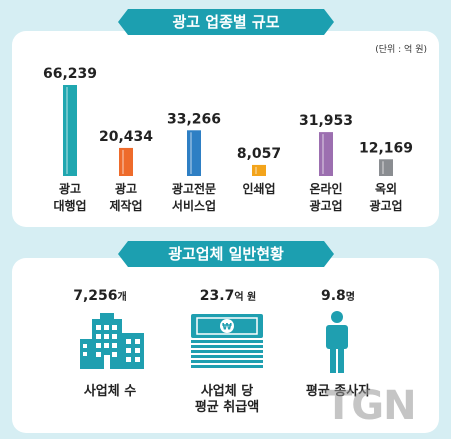  I want to click on watermark-logo: TGN, so click(371, 406).